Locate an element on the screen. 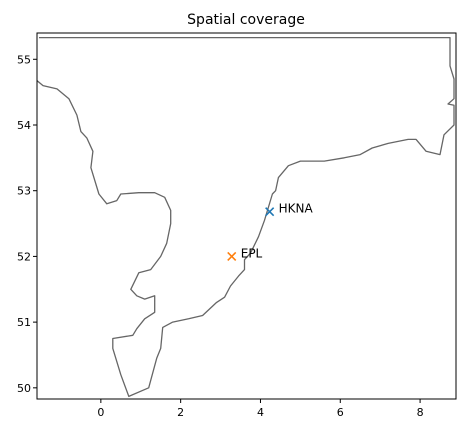  x-tick-label: 8 is located at coordinates (420, 412).